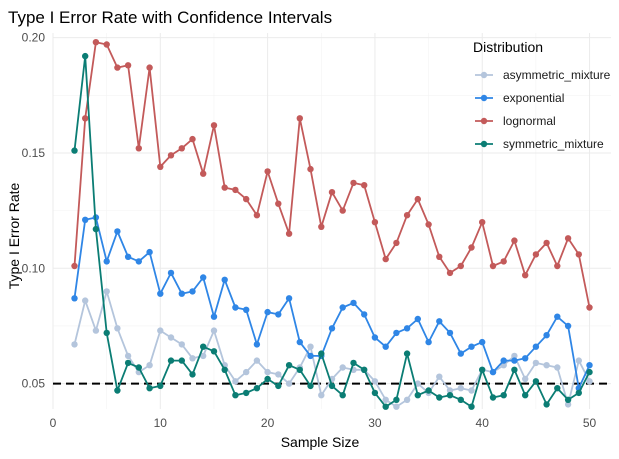  I want to click on legend-item-lognormal: lognormal, so click(515, 121).